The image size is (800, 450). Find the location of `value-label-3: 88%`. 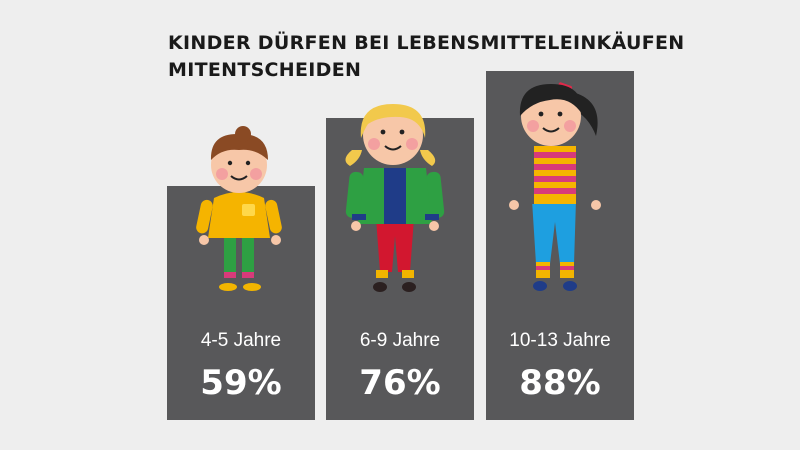

value-label-3: 88% is located at coordinates (559, 383).